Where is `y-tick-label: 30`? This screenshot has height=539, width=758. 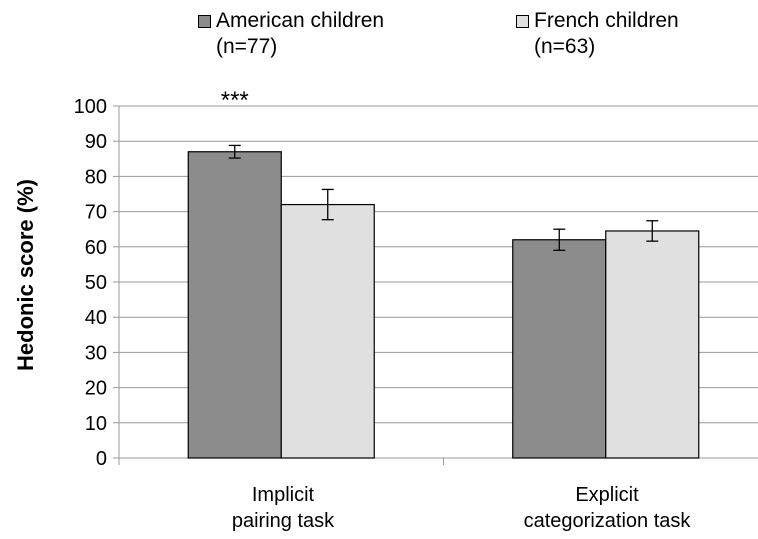
y-tick-label: 30 is located at coordinates (96, 353).